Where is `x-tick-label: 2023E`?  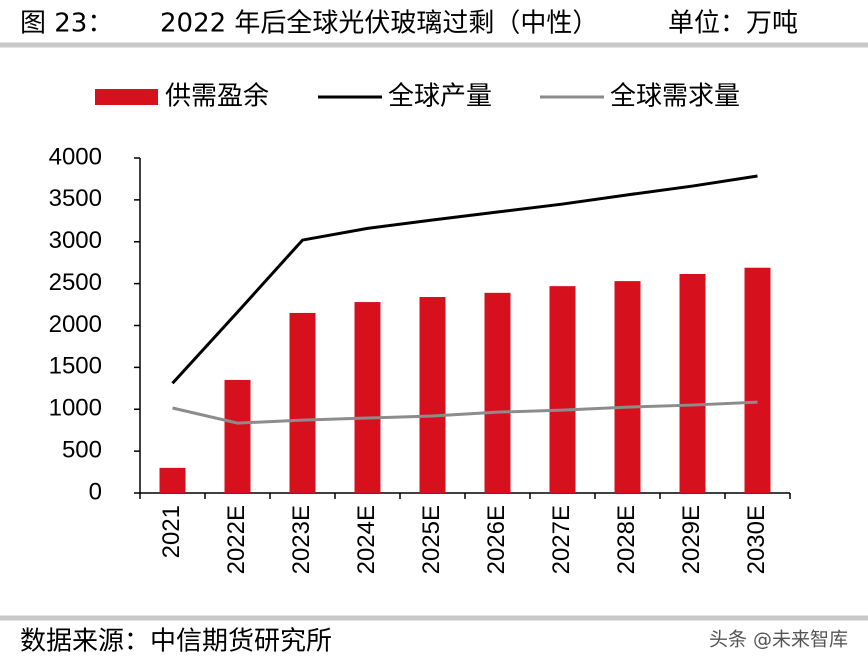 x-tick-label: 2023E is located at coordinates (301, 539).